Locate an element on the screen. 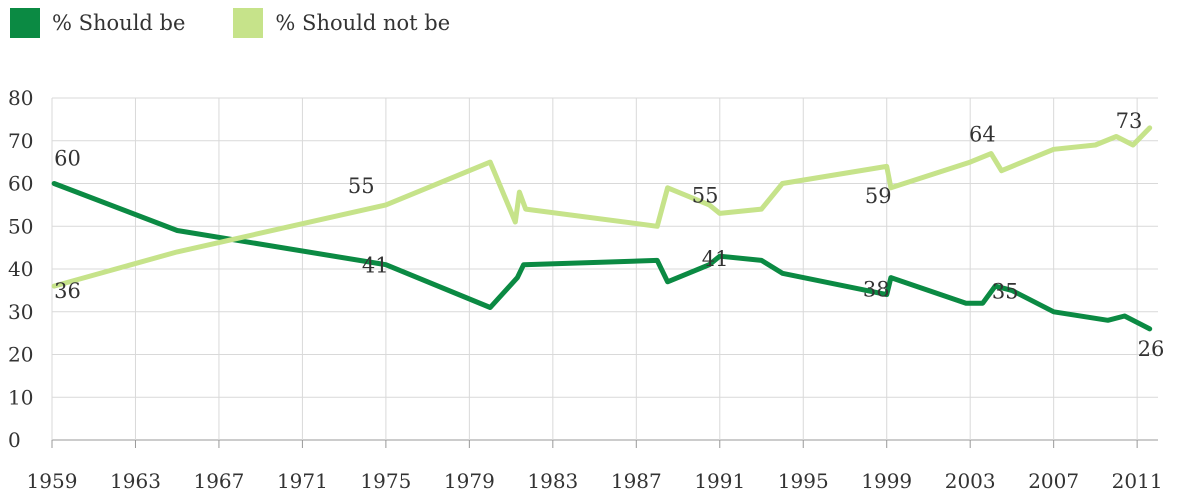 This screenshot has width=1181, height=493. should-be-data-label: 26 is located at coordinates (1151, 349).